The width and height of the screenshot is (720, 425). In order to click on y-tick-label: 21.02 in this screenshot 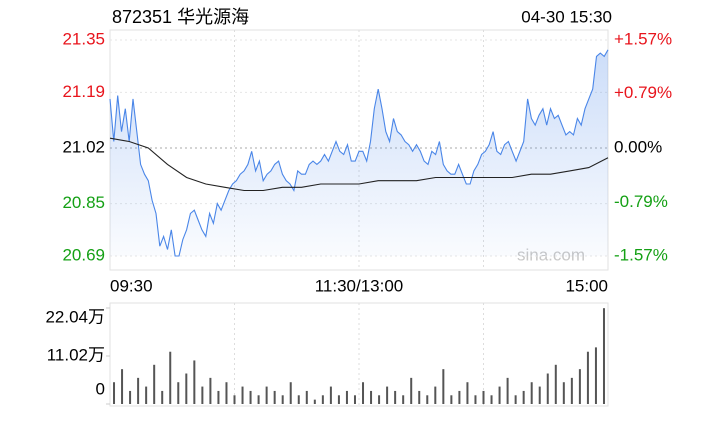, I will do `click(83, 146)`.